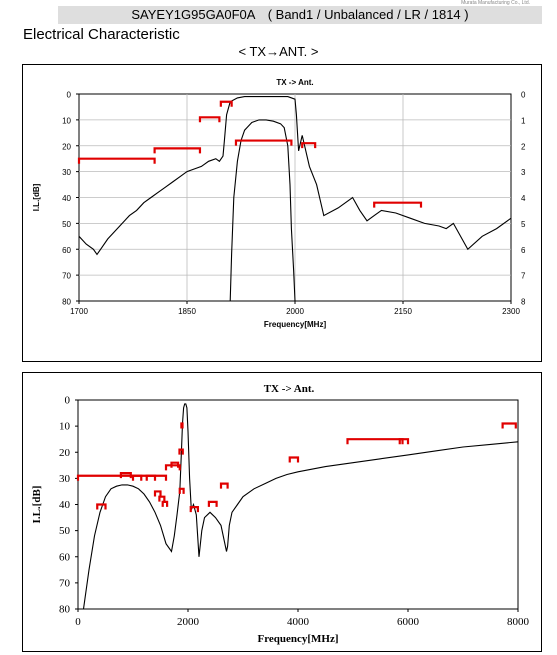  What do you see at coordinates (187, 311) in the screenshot?
I see `x-tick-label: 1850` at bounding box center [187, 311].